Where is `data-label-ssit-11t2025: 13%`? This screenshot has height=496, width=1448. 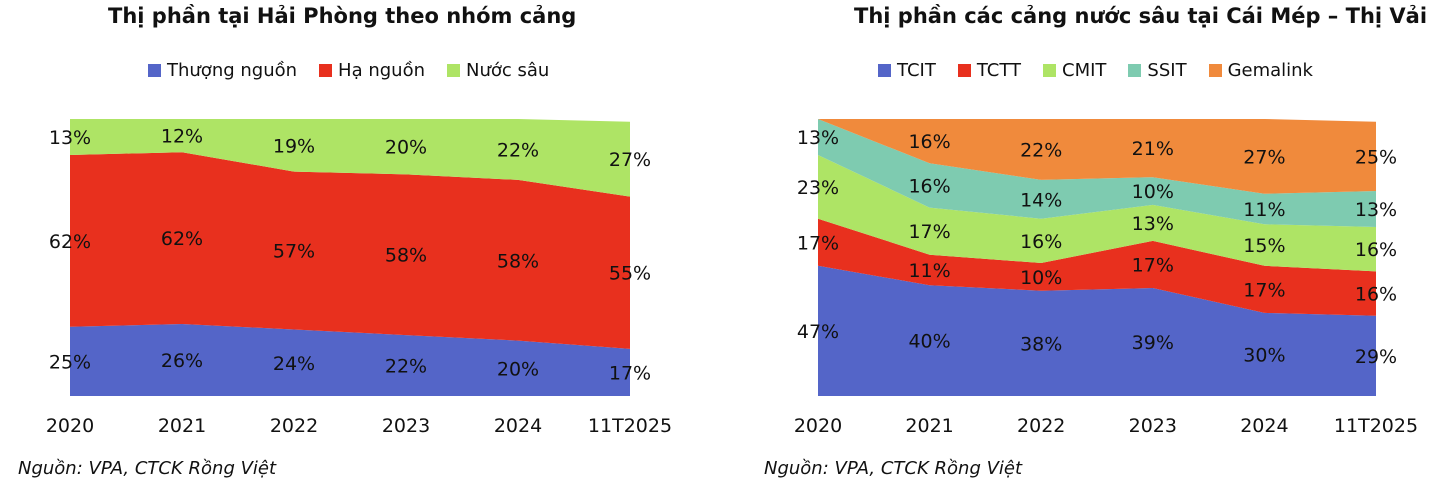
data-label-ssit-11t2025: 13% is located at coordinates (1376, 210).